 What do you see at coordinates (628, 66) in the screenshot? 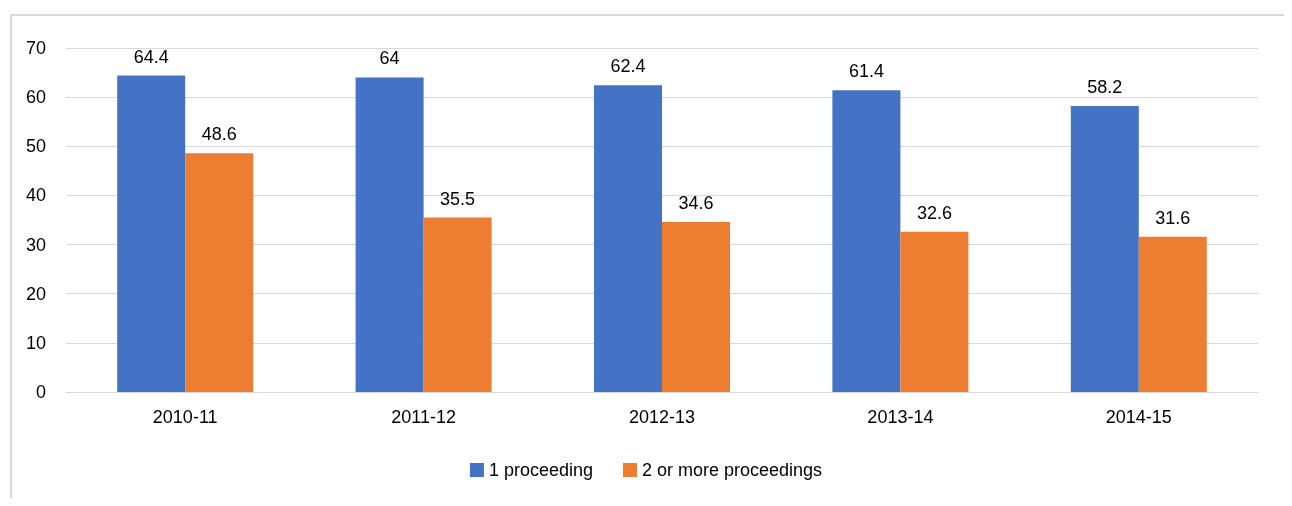
I see `data-label: 62.4` at bounding box center [628, 66].